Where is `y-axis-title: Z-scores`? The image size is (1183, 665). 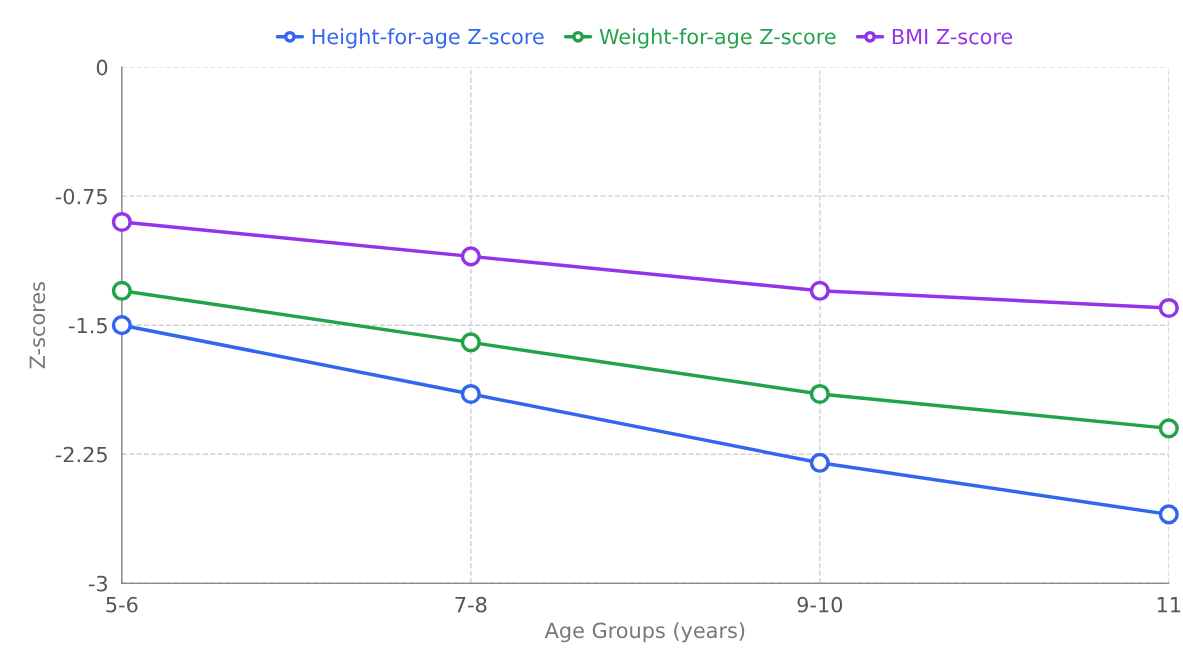 y-axis-title: Z-scores is located at coordinates (37, 325).